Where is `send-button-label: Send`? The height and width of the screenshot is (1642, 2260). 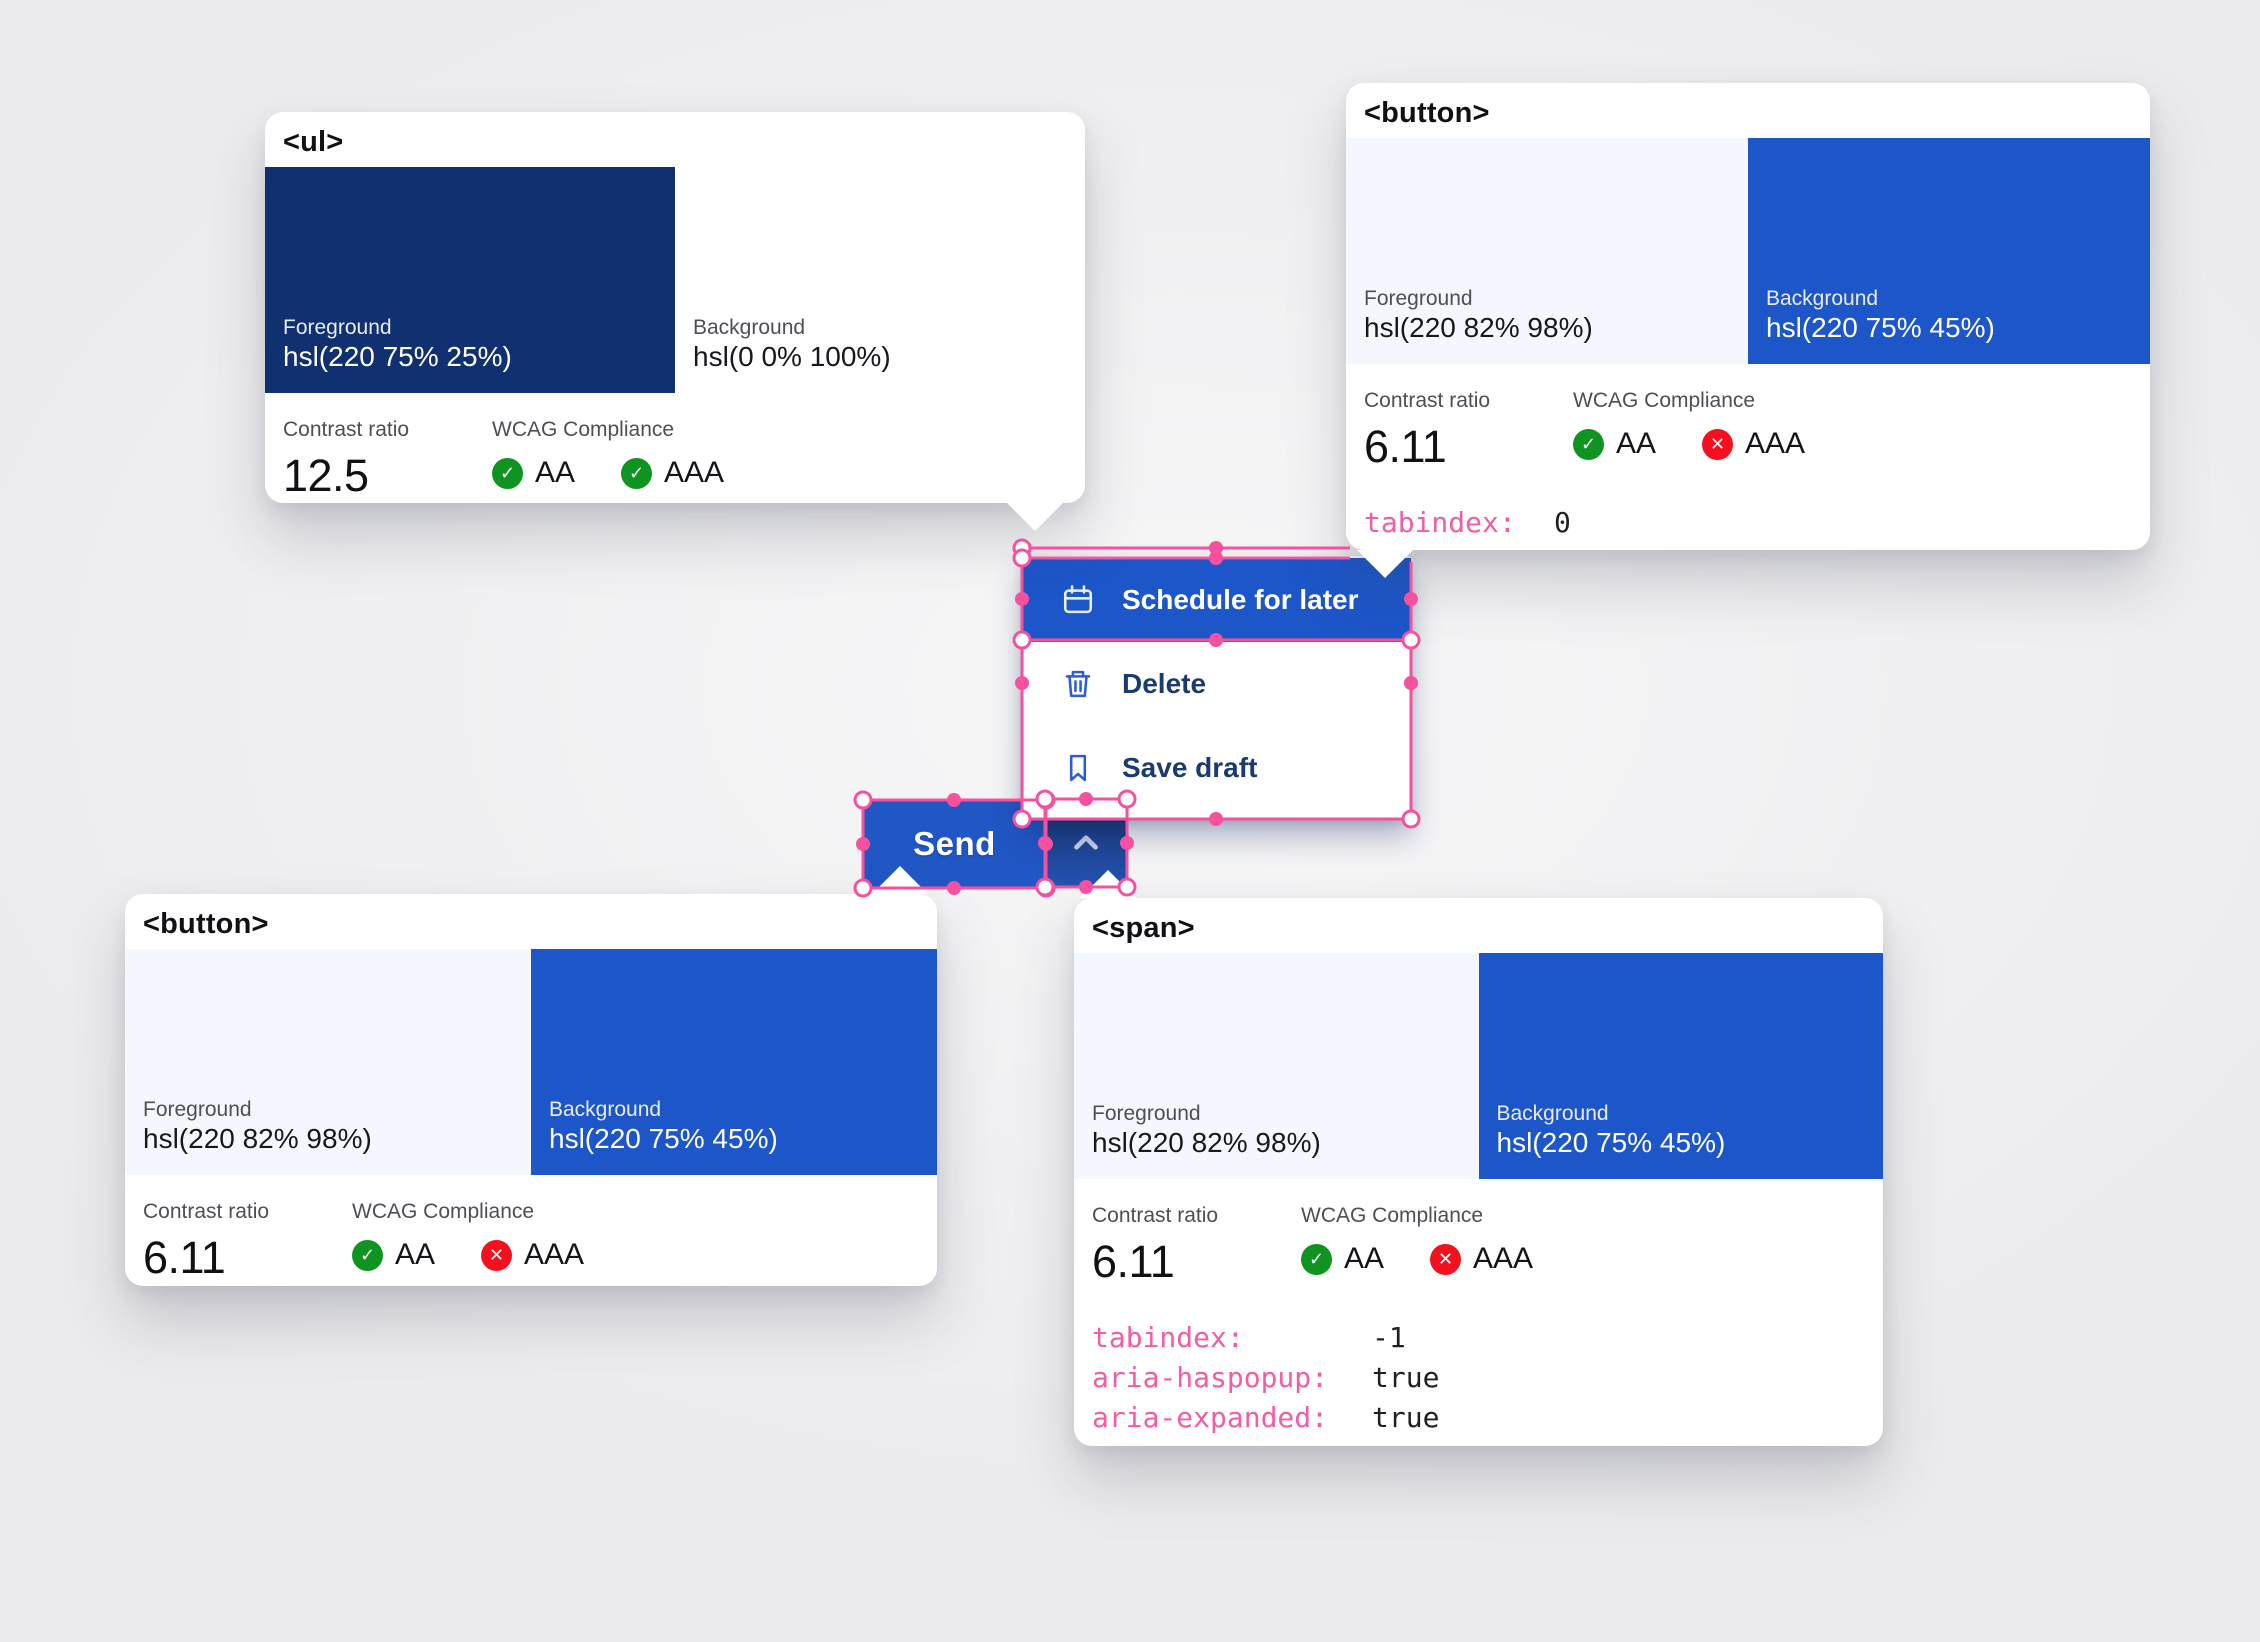 send-button-label: Send is located at coordinates (954, 843).